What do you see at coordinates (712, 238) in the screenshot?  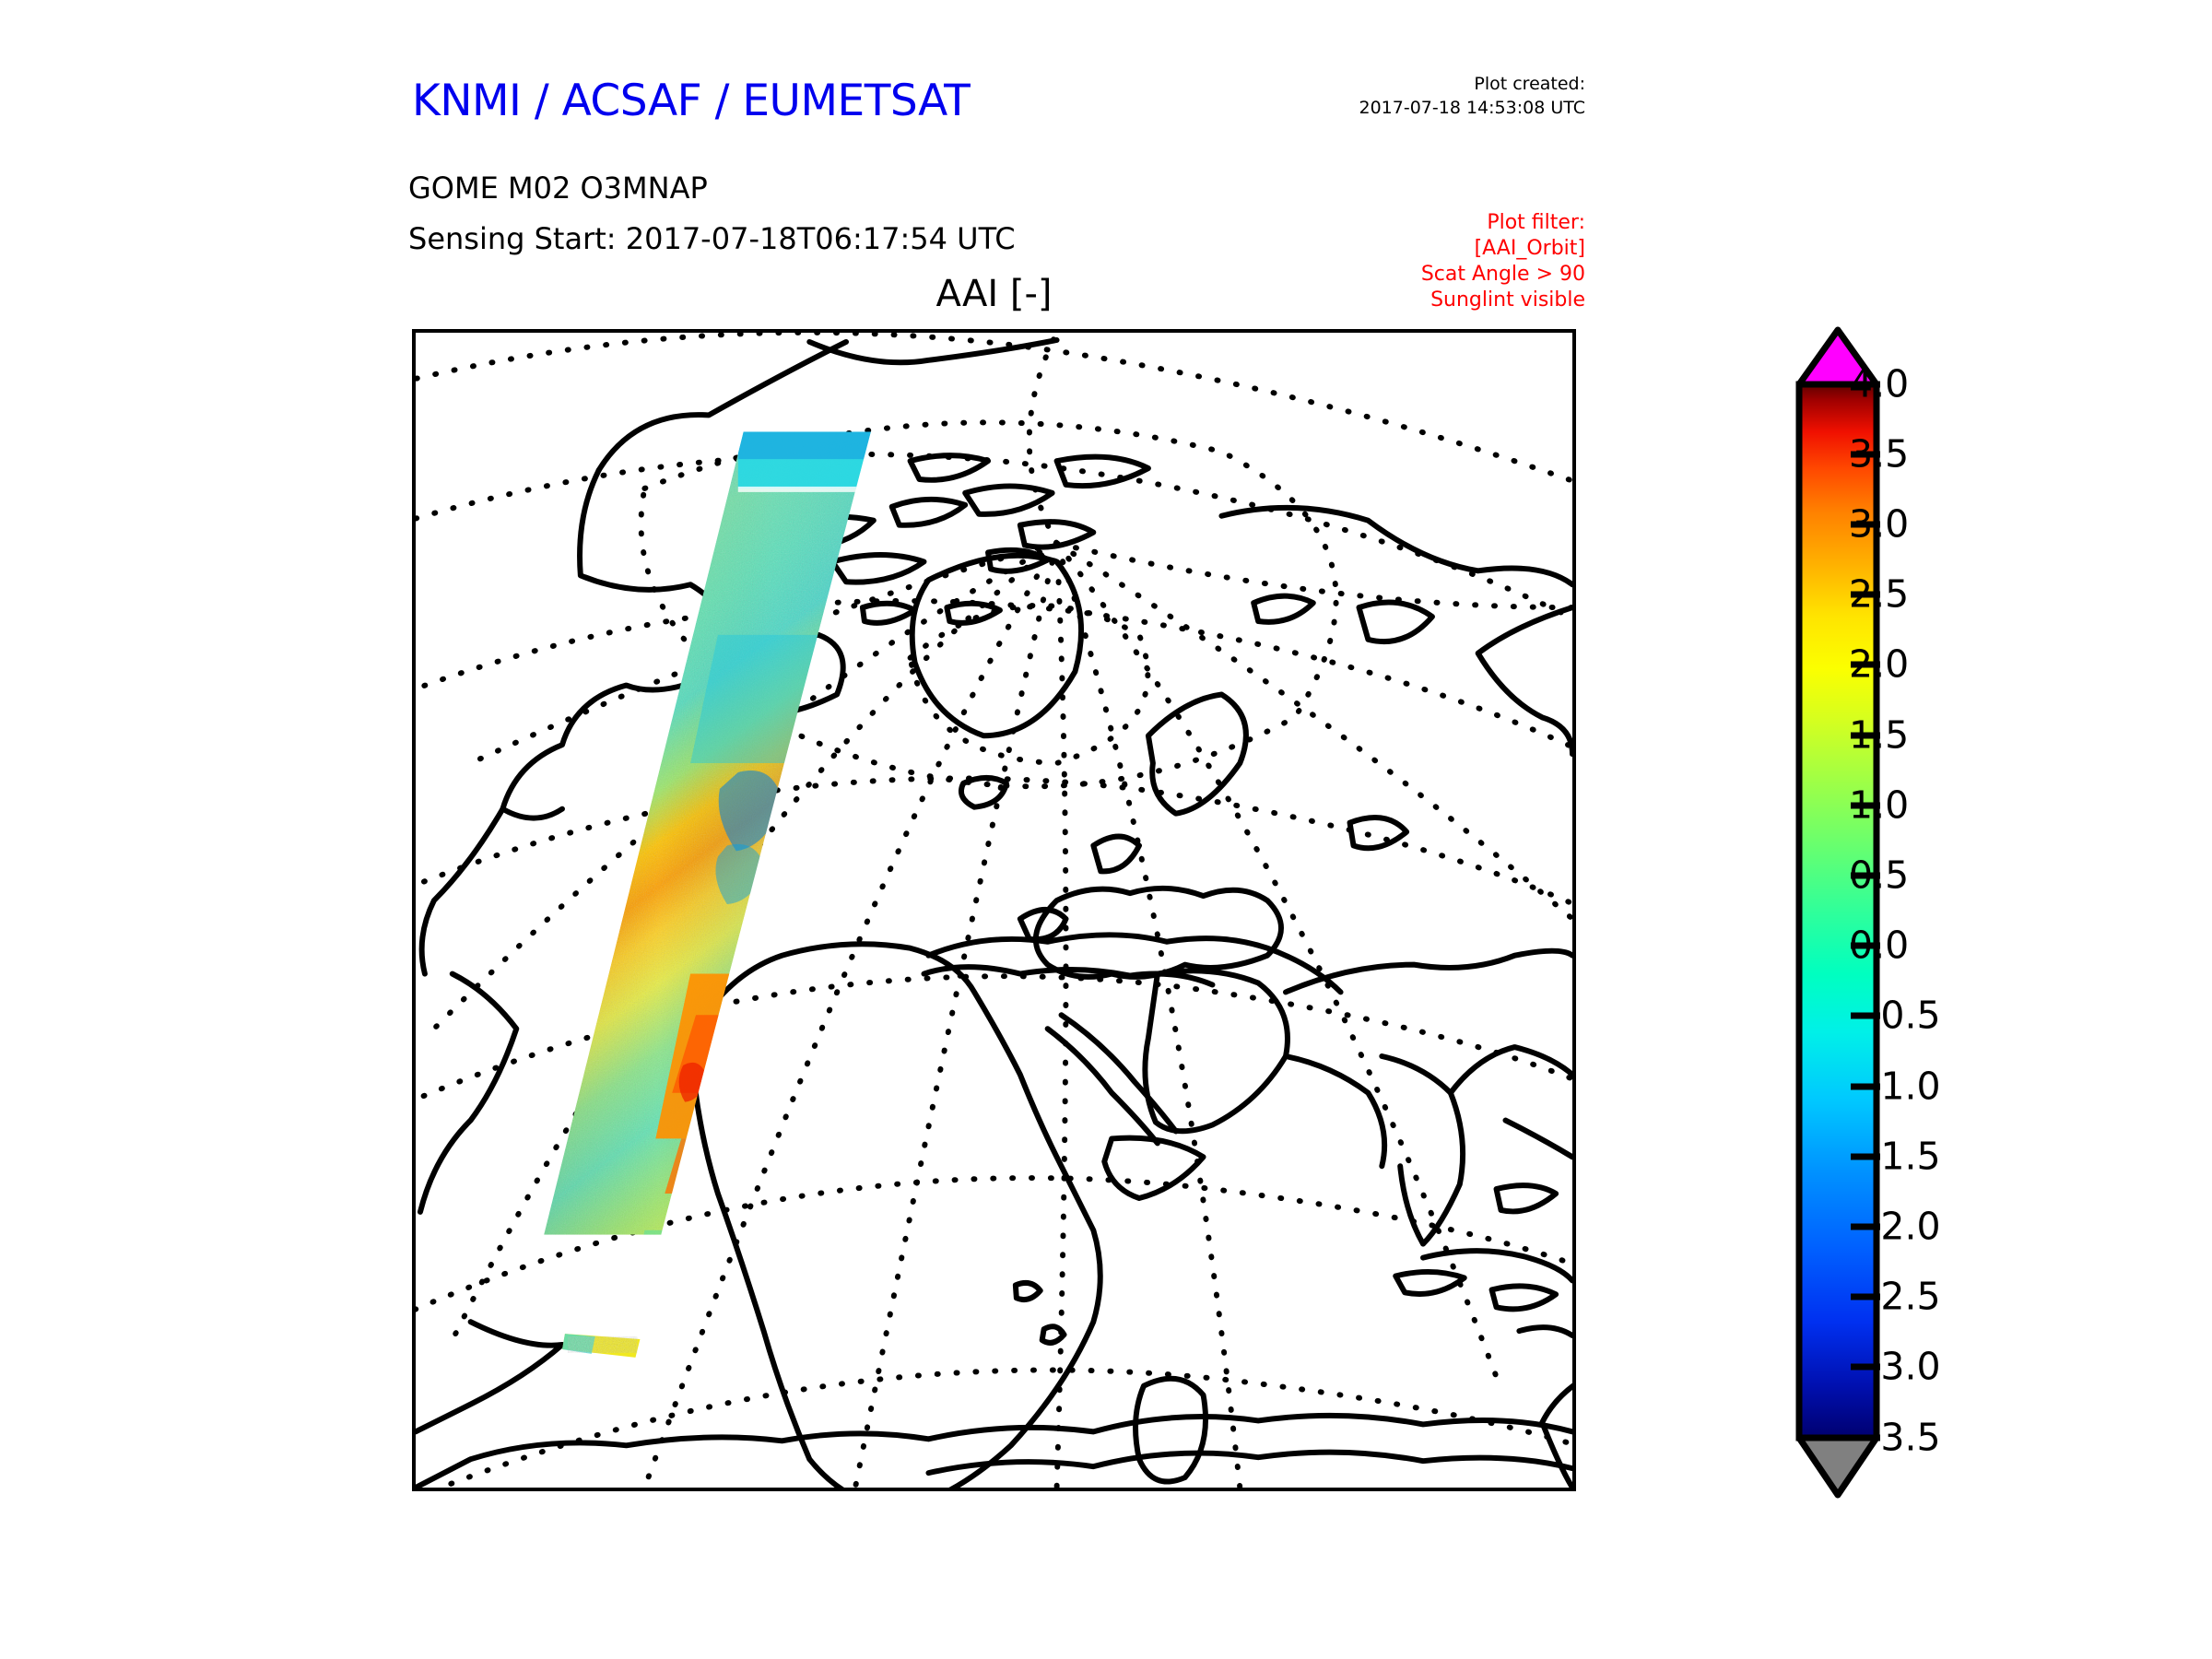 I see `sensing-start-line: Sensing Start: 2017-07-18T06:17:54 UTC` at bounding box center [712, 238].